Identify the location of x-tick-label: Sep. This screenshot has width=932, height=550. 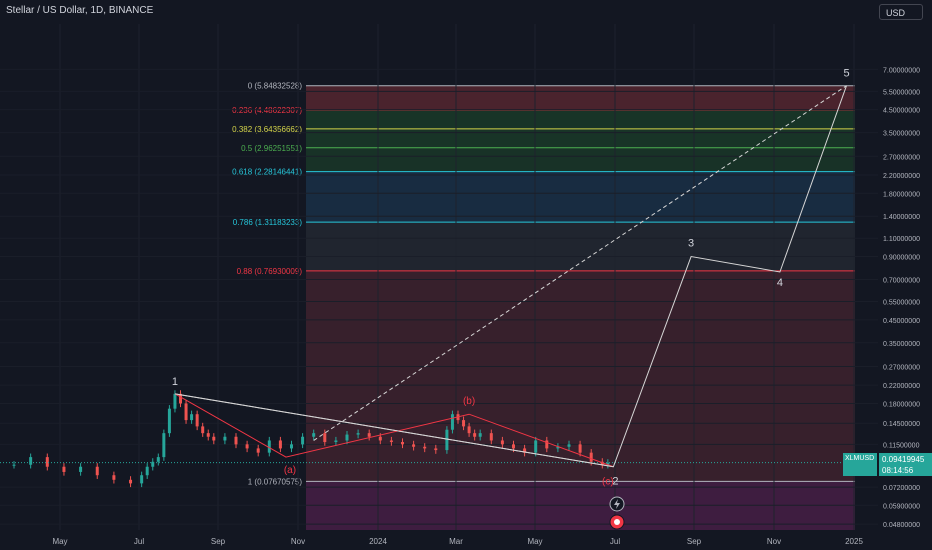
(218, 541).